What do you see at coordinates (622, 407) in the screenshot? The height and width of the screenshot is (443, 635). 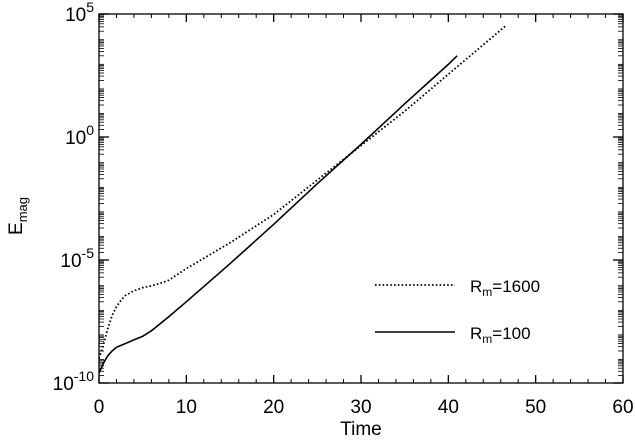 I see `x-tick-label: 60` at bounding box center [622, 407].